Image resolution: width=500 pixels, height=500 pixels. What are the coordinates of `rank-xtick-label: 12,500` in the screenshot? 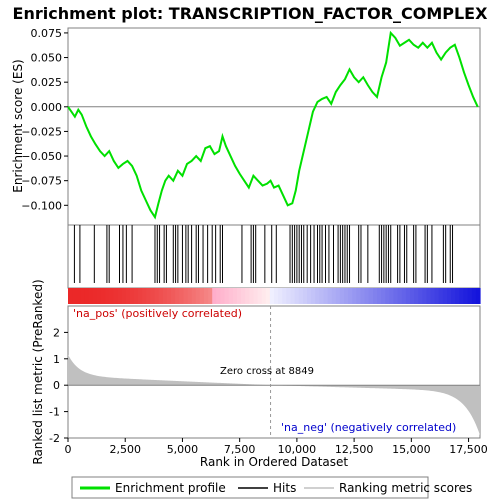 It's located at (354, 449).